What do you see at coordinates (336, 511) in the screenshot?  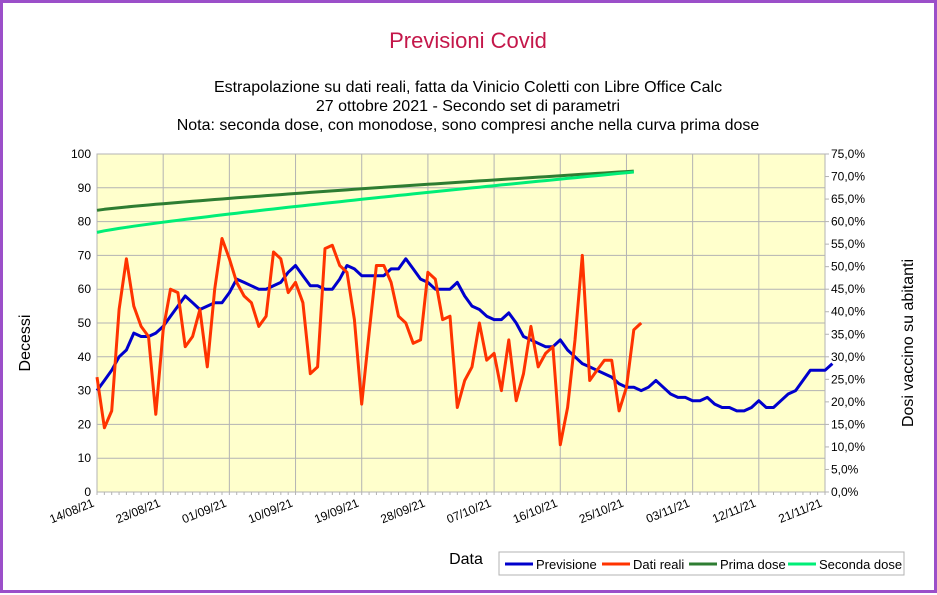 I see `x-tick-label: 19/09/21` at bounding box center [336, 511].